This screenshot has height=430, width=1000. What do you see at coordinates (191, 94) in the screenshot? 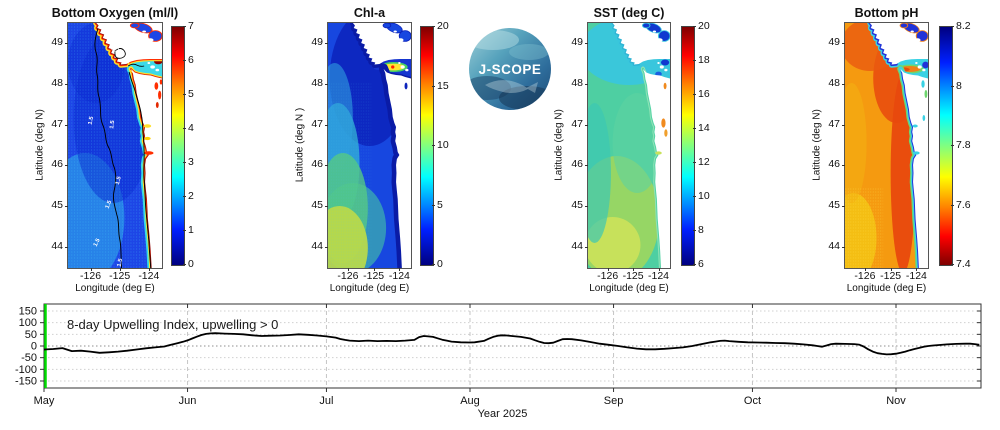
I see `colorbar-tick-label: 5` at bounding box center [191, 94].